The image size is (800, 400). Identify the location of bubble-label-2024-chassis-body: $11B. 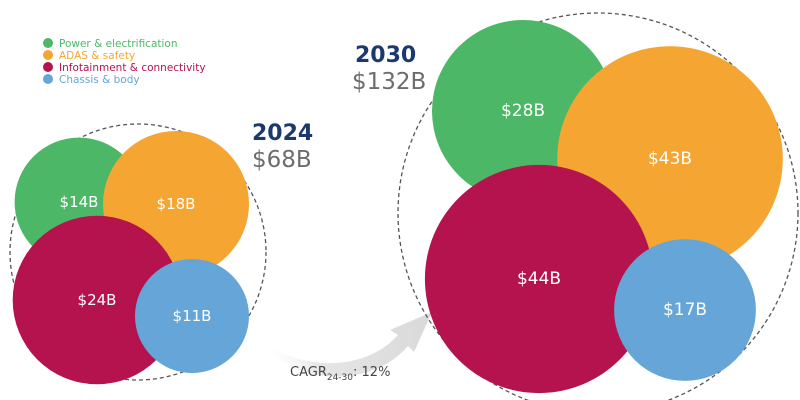
(192, 316).